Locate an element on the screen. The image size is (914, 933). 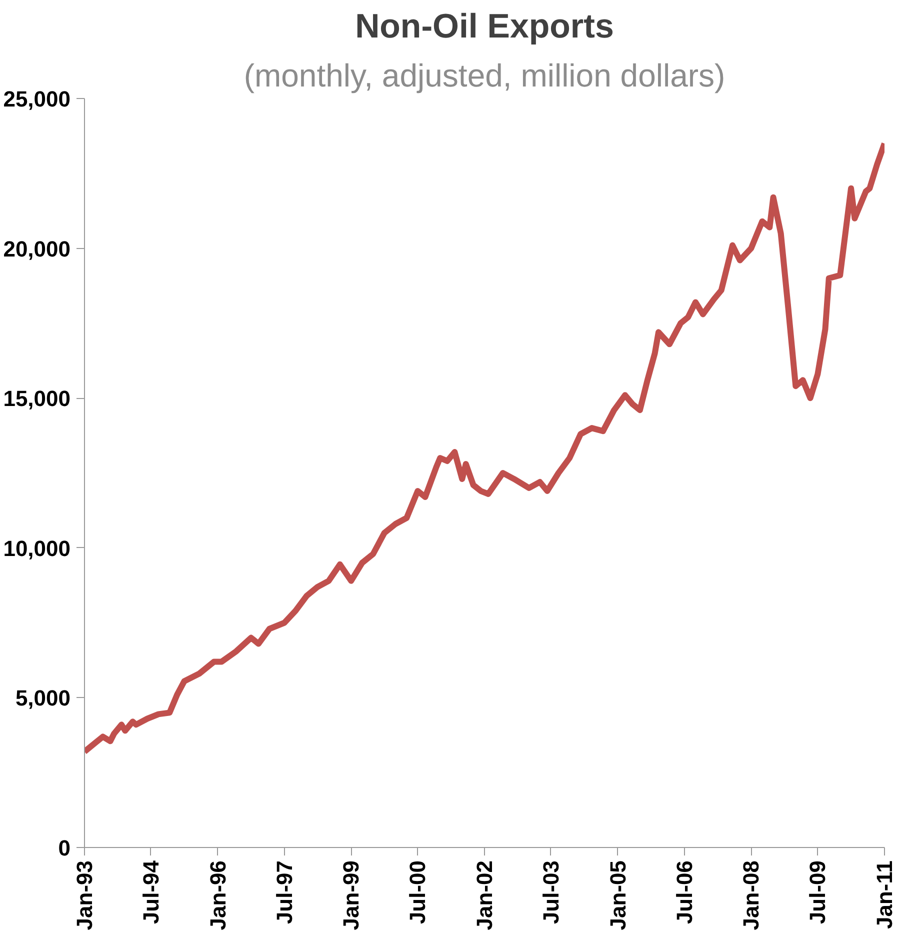
chart-subtitle: (monthly, adjusted, million dollars) is located at coordinates (485, 76).